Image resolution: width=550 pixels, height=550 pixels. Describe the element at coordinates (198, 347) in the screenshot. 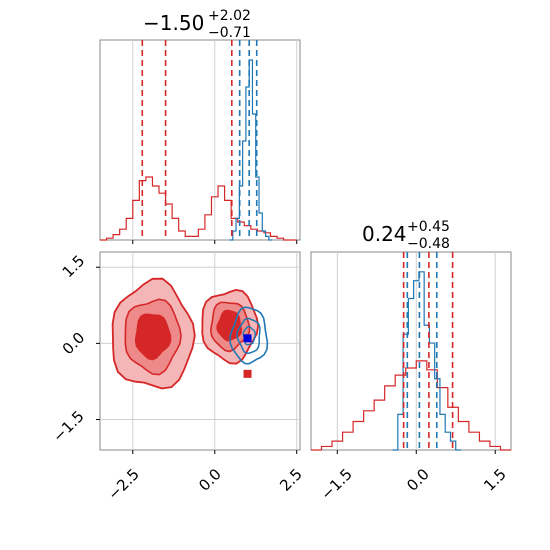

I see `marker-layer` at that location.